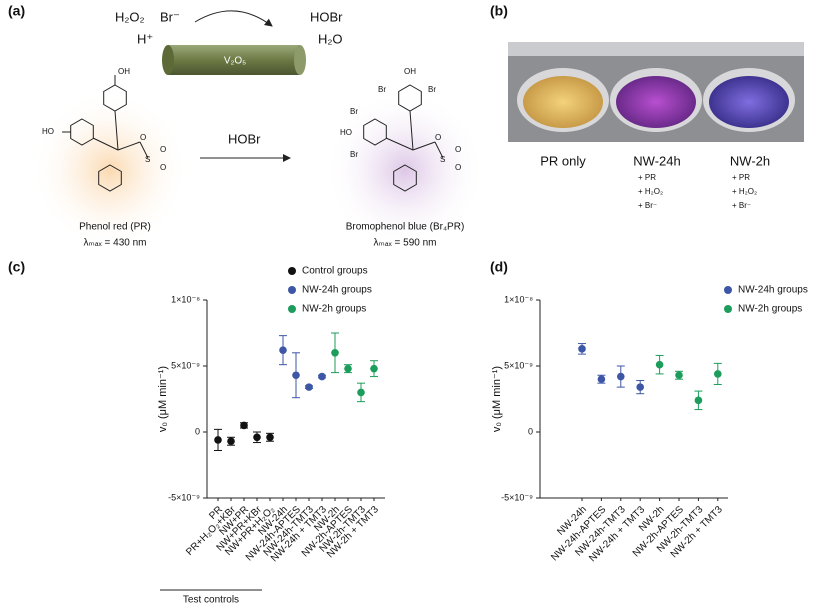 This screenshot has width=817, height=607. Describe the element at coordinates (115, 243) in the screenshot. I see `compound-lambda: λₘₐₓ = 430 nm` at that location.